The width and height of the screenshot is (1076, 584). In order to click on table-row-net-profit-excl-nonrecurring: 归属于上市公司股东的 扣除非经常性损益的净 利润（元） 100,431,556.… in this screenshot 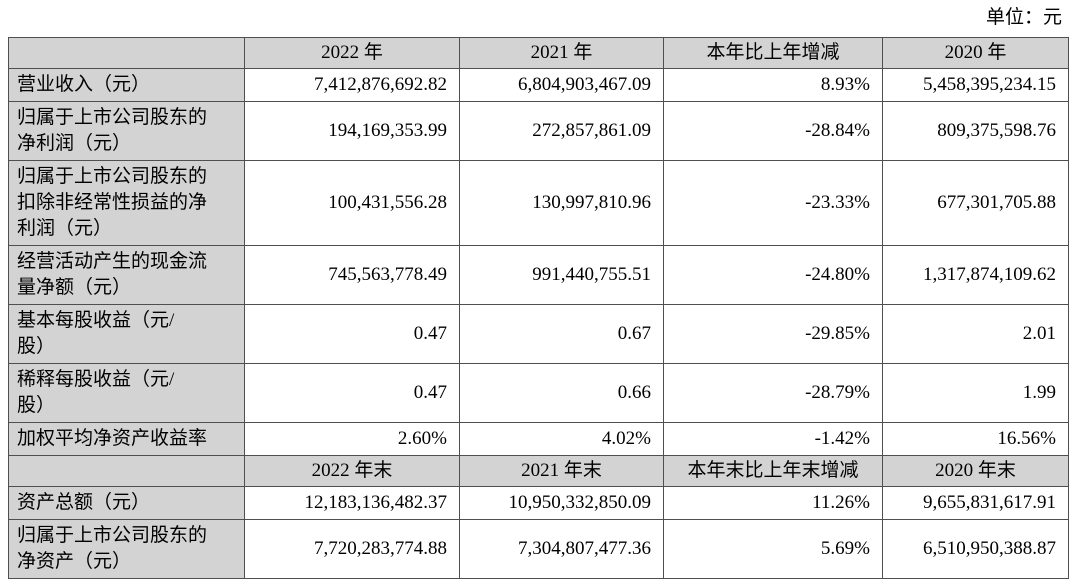, I will do `click(538, 203)`.